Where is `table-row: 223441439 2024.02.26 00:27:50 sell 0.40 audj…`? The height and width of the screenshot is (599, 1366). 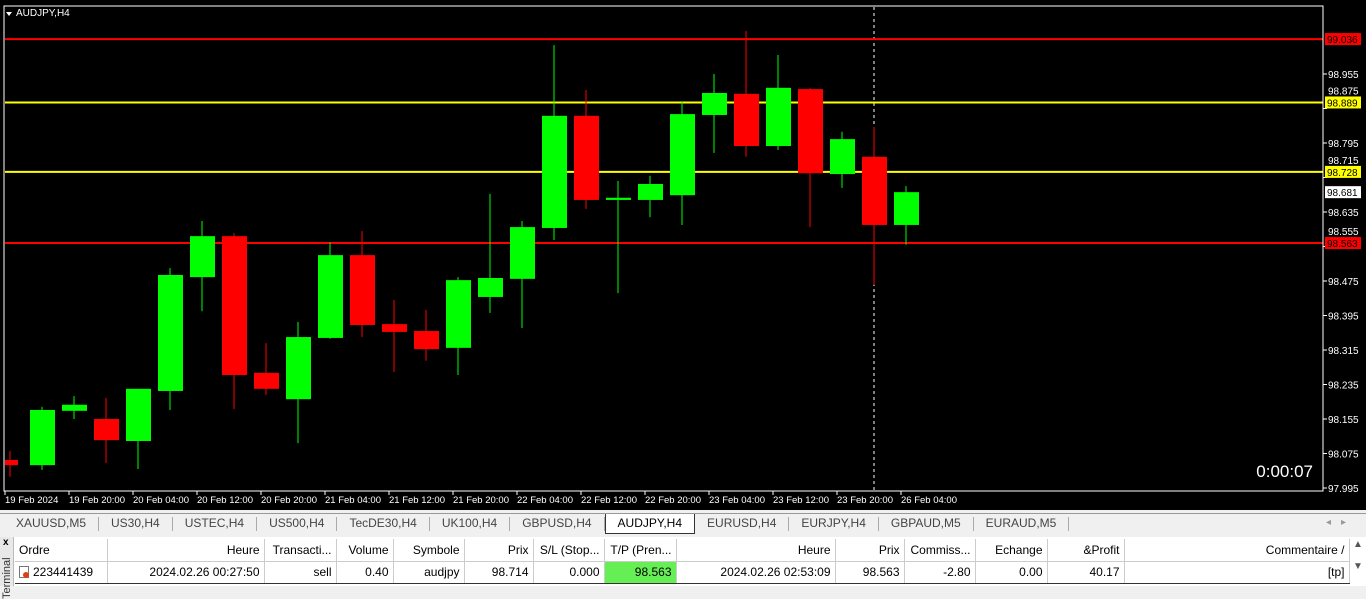 table-row: 223441439 2024.02.26 00:27:50 sell 0.40 audj… is located at coordinates (682, 572).